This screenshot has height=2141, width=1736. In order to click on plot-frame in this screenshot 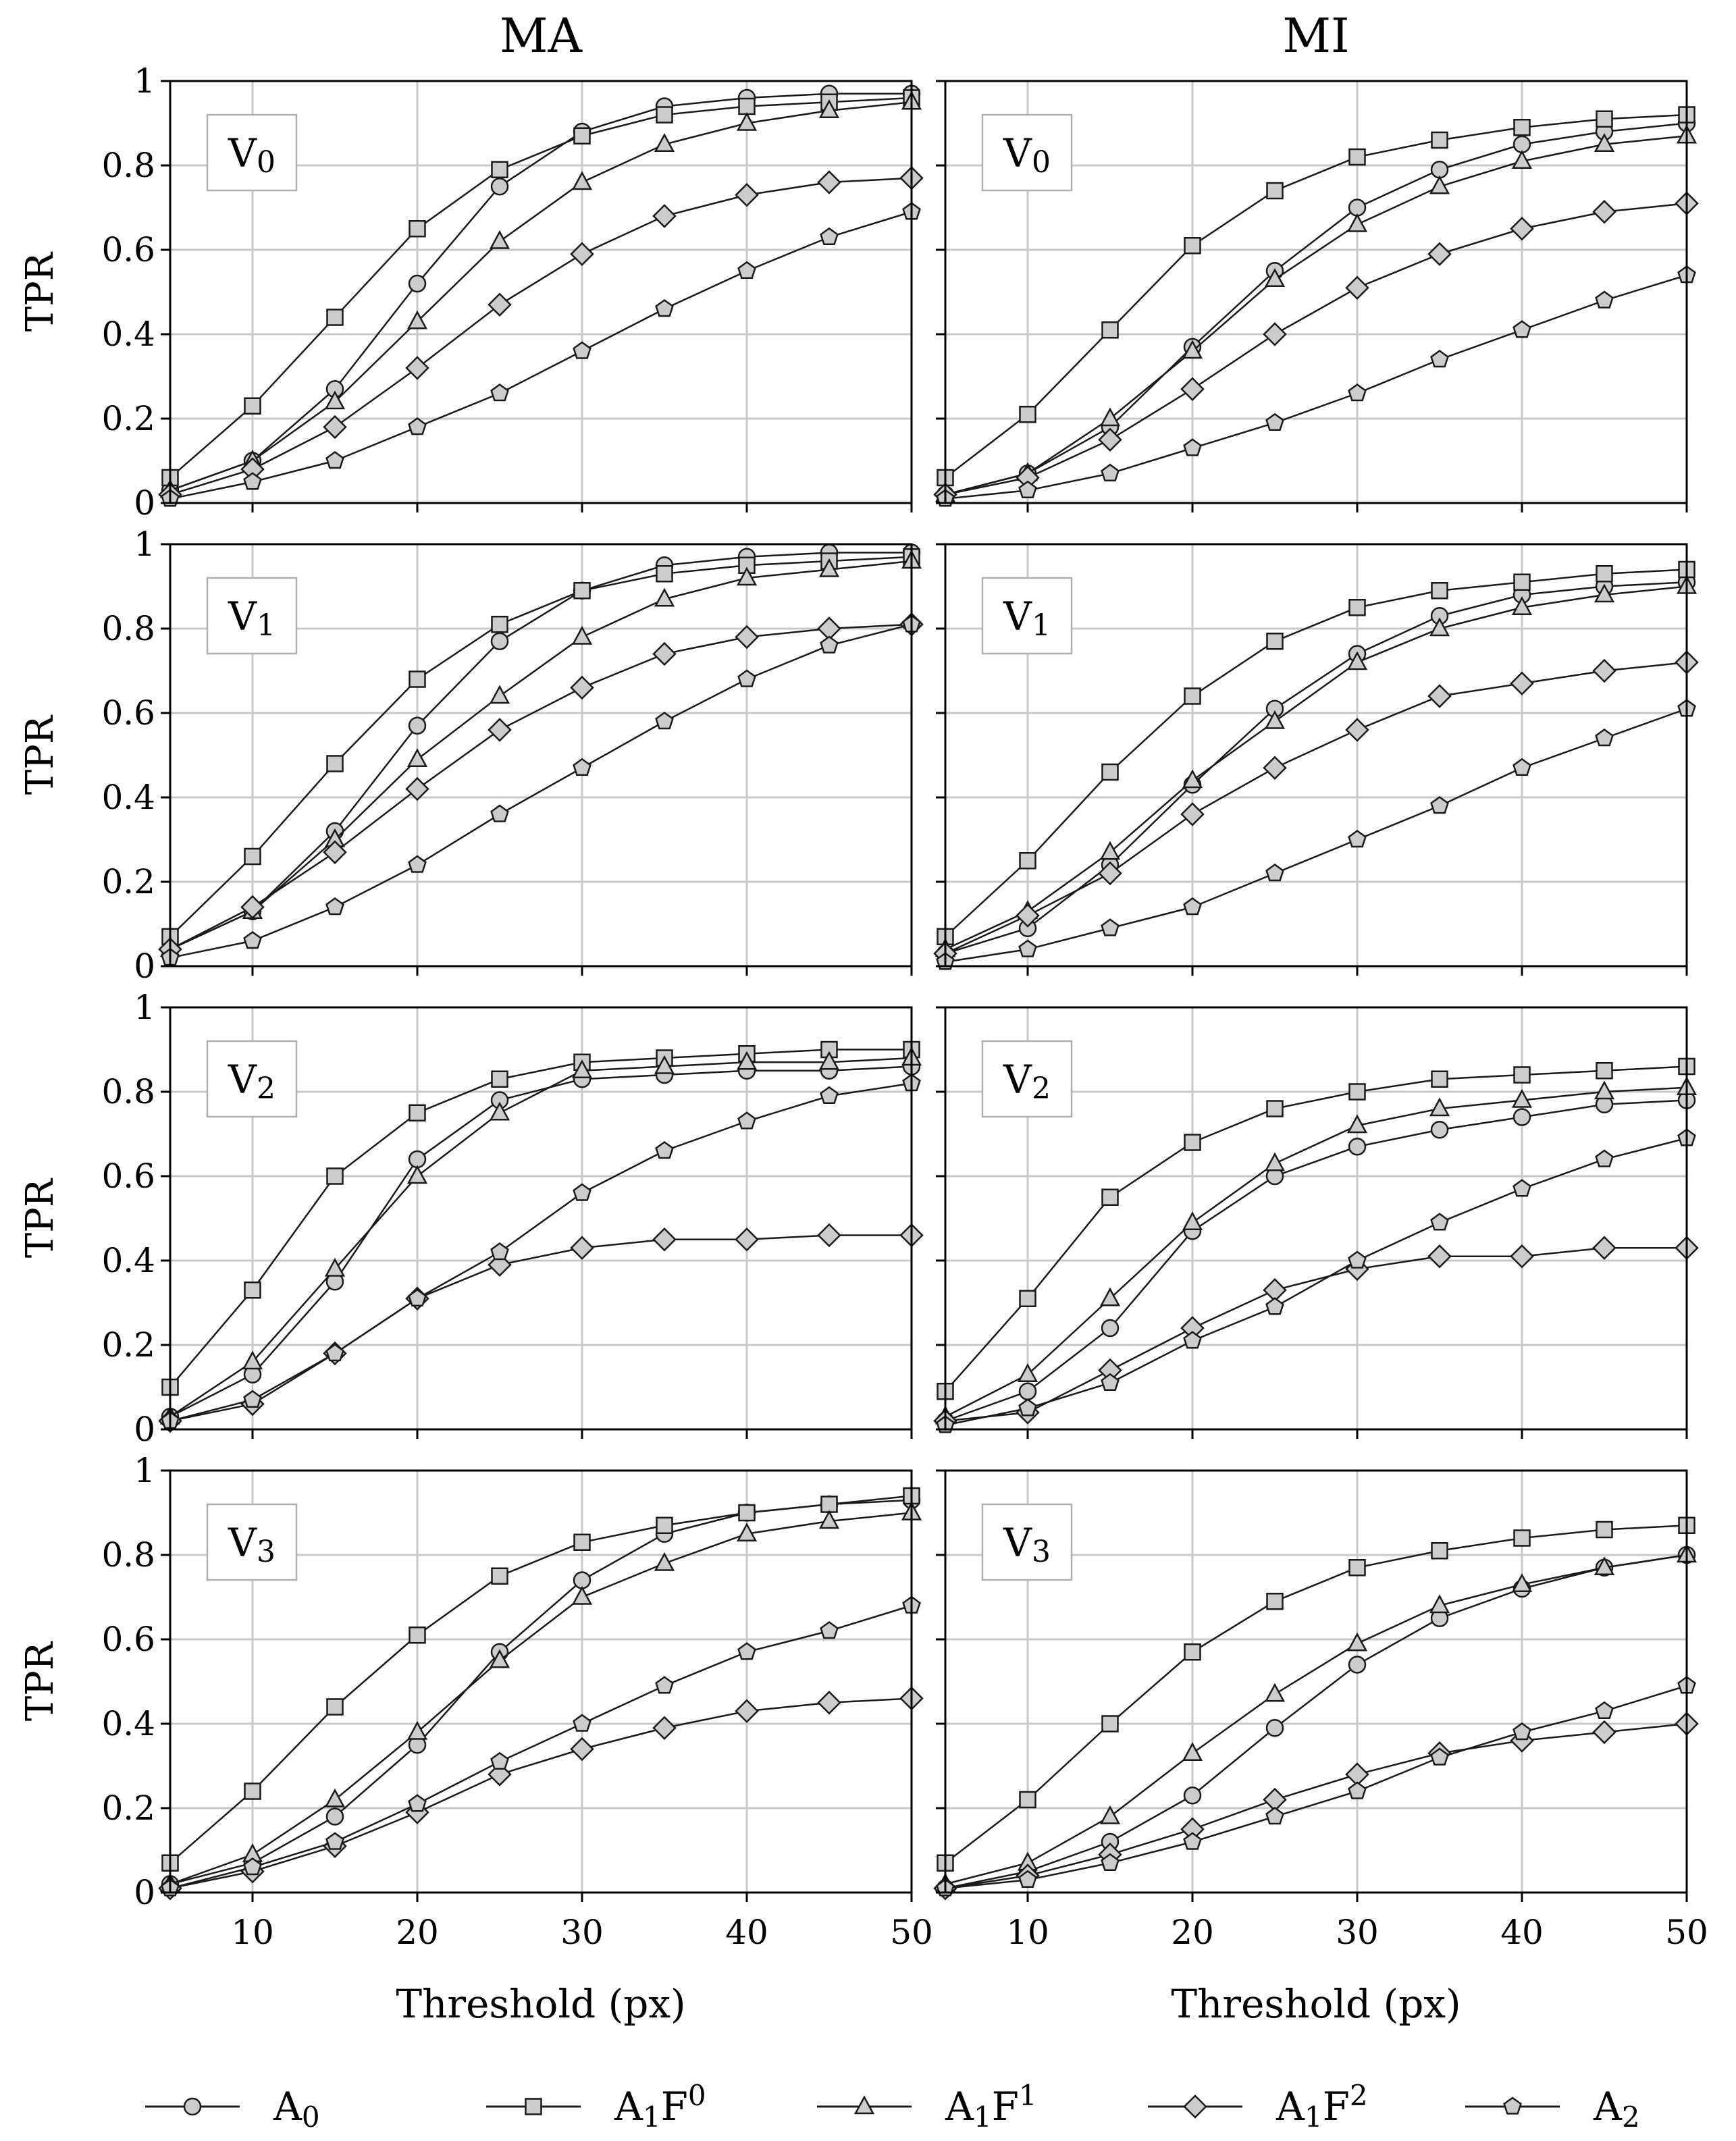, I will do `click(541, 292)`.